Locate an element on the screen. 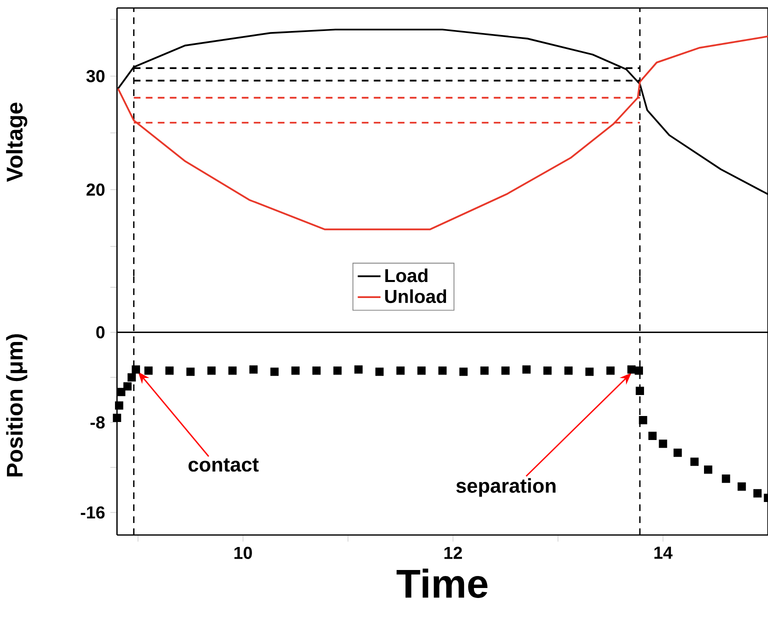 The width and height of the screenshot is (768, 623). y-tick-label: -8 is located at coordinates (97, 422).